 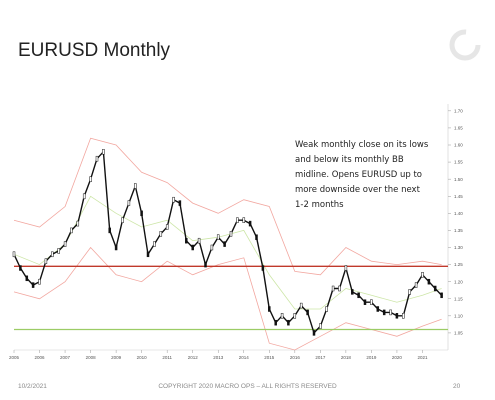 I want to click on y-tick-label-5: 1.30, so click(x=458, y=247).